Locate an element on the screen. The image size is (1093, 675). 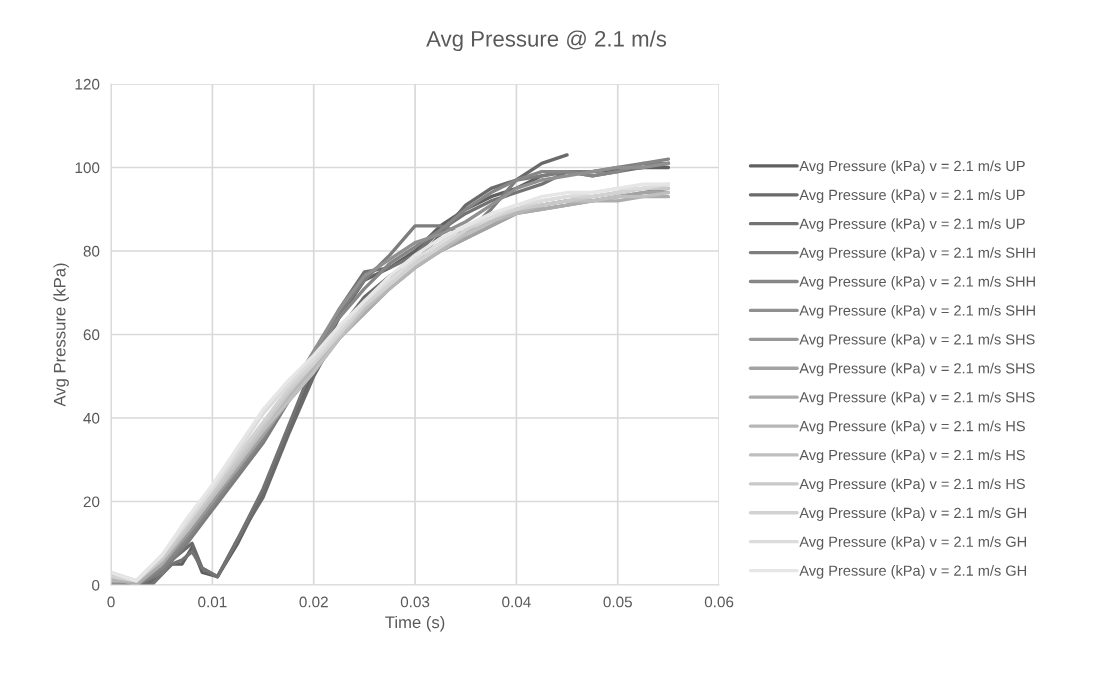
x-tick-label: 0.05 is located at coordinates (617, 602).